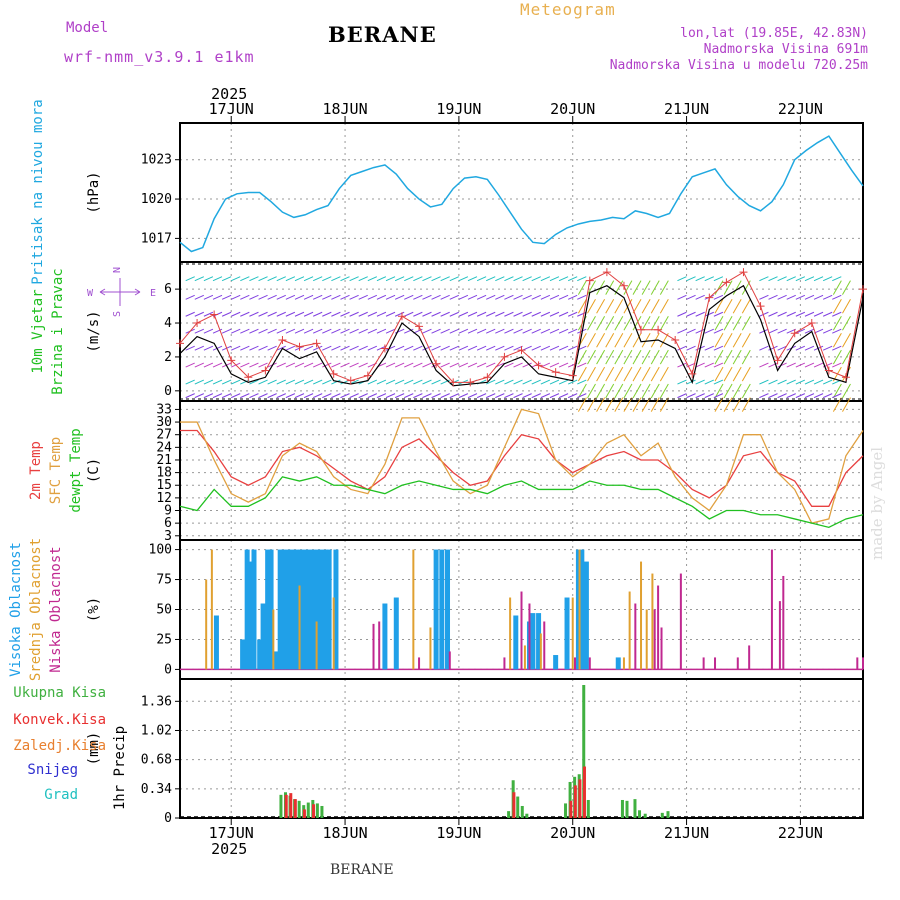 This screenshot has height=900, width=900. What do you see at coordinates (56, 470) in the screenshot?
I see `sfc-temp-label: SFC Temp` at bounding box center [56, 470].